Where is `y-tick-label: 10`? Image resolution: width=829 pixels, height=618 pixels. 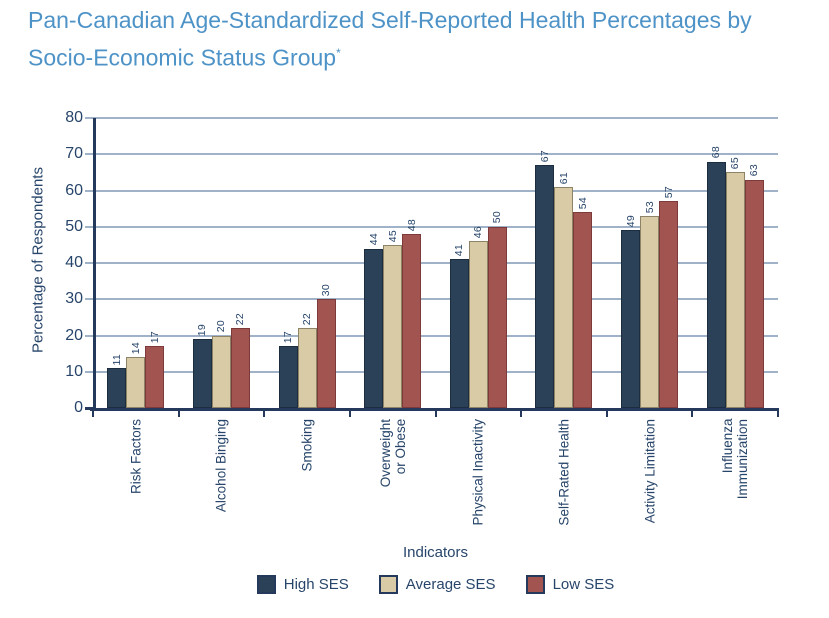 y-tick-label: 10 is located at coordinates (74, 371).